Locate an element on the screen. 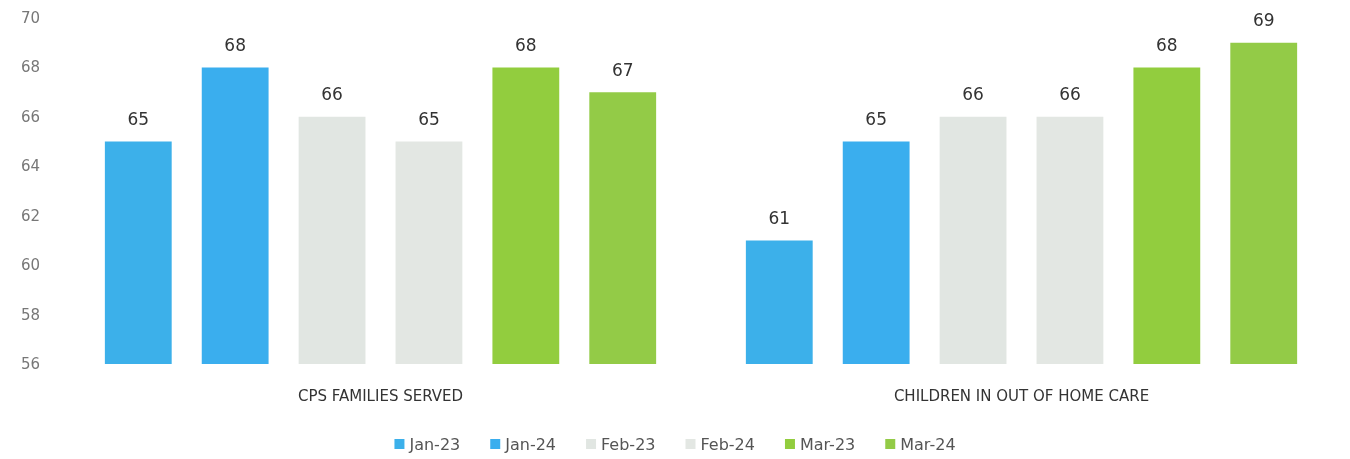 This screenshot has height=459, width=1350. legend-label: Mar-23 is located at coordinates (827, 444).